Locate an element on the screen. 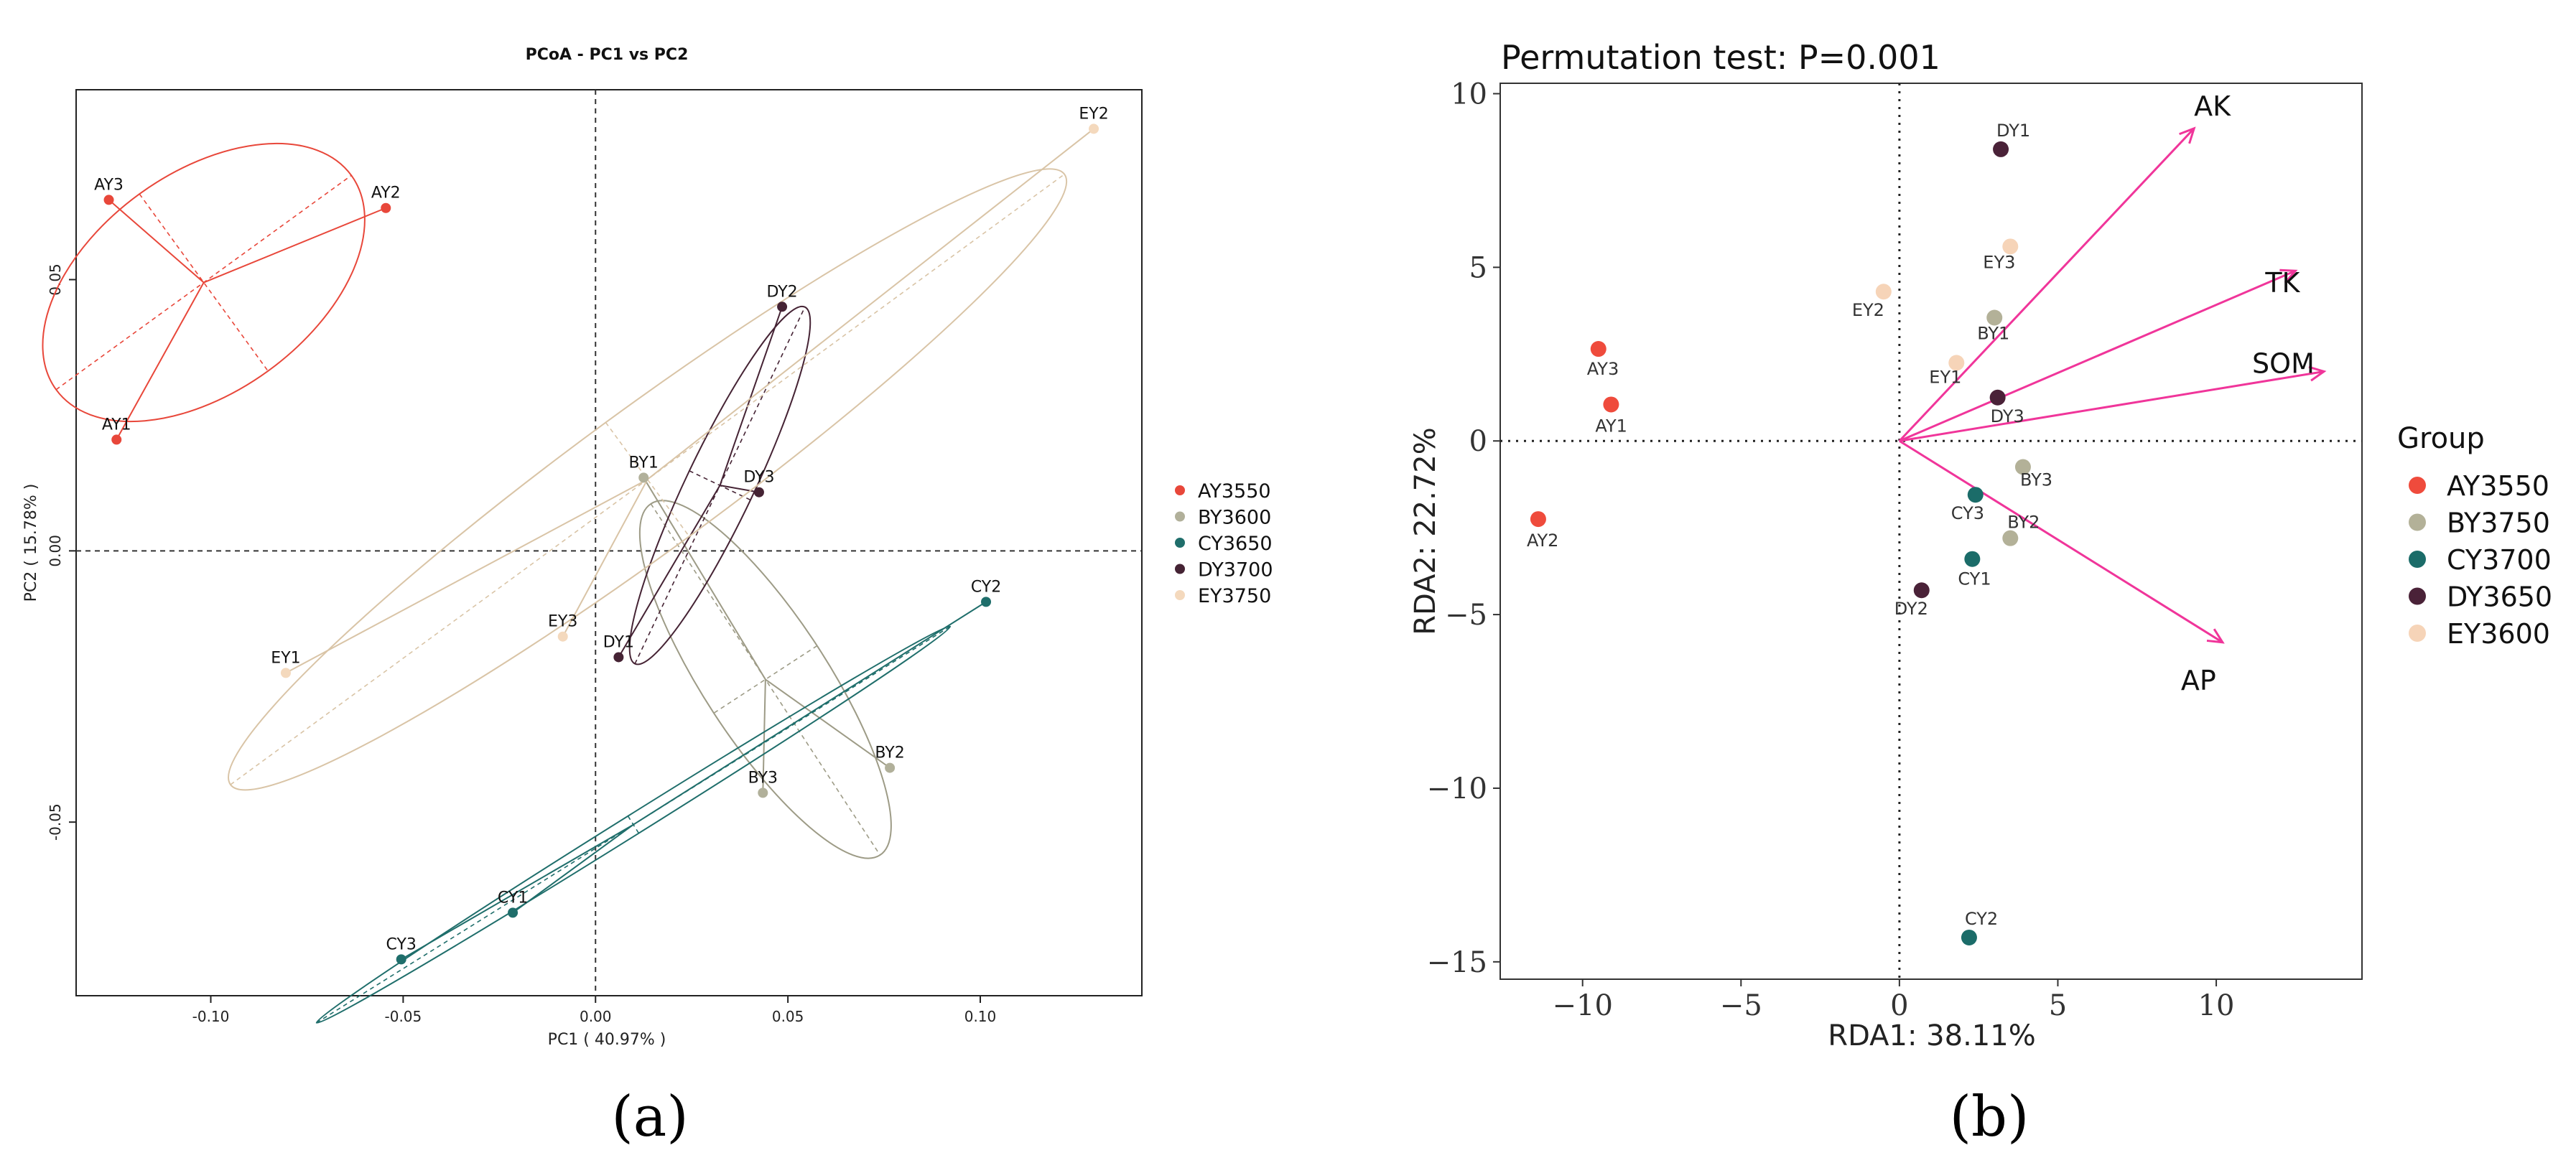 The height and width of the screenshot is (1168, 2576). panel-a-point-label-BY2: BY2 is located at coordinates (889, 753).